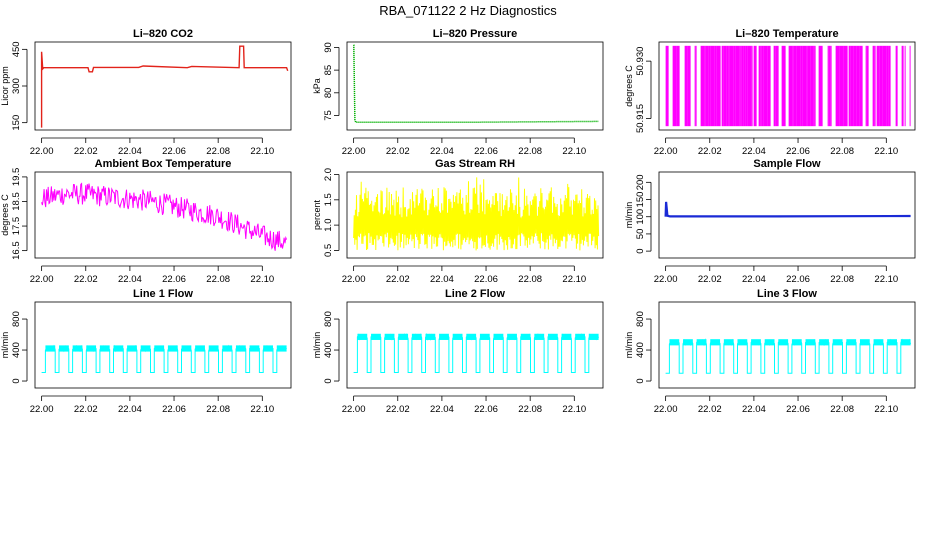  What do you see at coordinates (16, 350) in the screenshot?
I see `y-tick-label: 400` at bounding box center [16, 350].